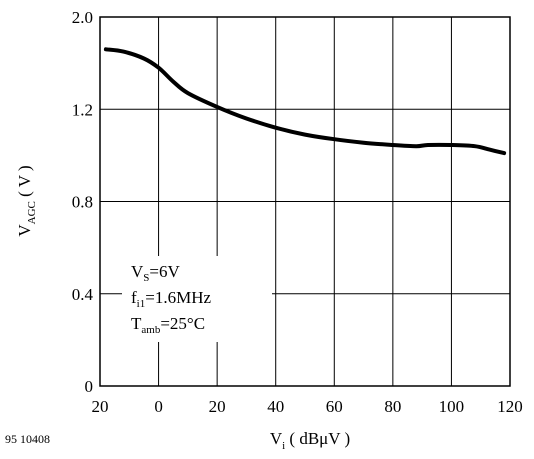  What do you see at coordinates (275, 406) in the screenshot?
I see `x-tick-label: 40` at bounding box center [275, 406].